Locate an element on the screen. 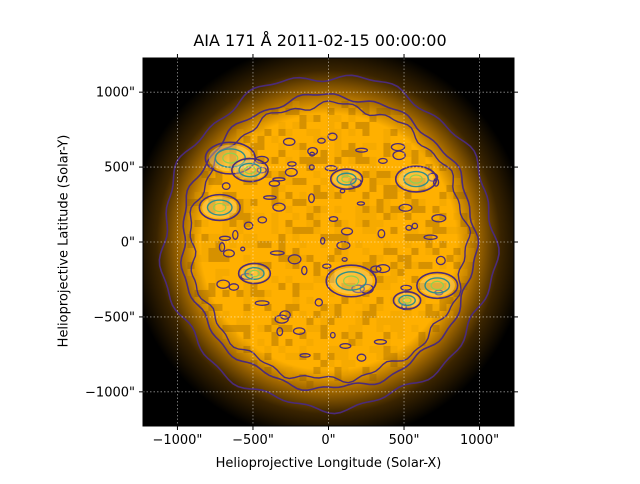 This screenshot has height=484, width=640. y-tick-label: 0" is located at coordinates (128, 243).